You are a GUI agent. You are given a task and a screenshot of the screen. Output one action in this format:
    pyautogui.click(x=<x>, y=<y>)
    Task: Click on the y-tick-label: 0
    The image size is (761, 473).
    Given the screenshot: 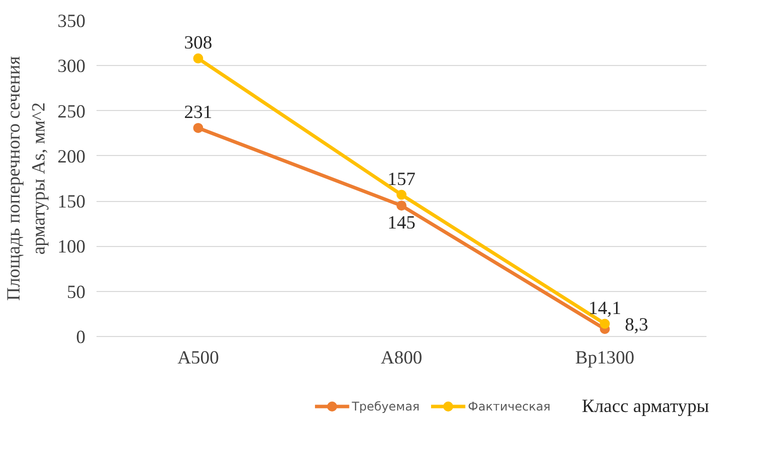 What is the action you would take?
    pyautogui.click(x=81, y=337)
    